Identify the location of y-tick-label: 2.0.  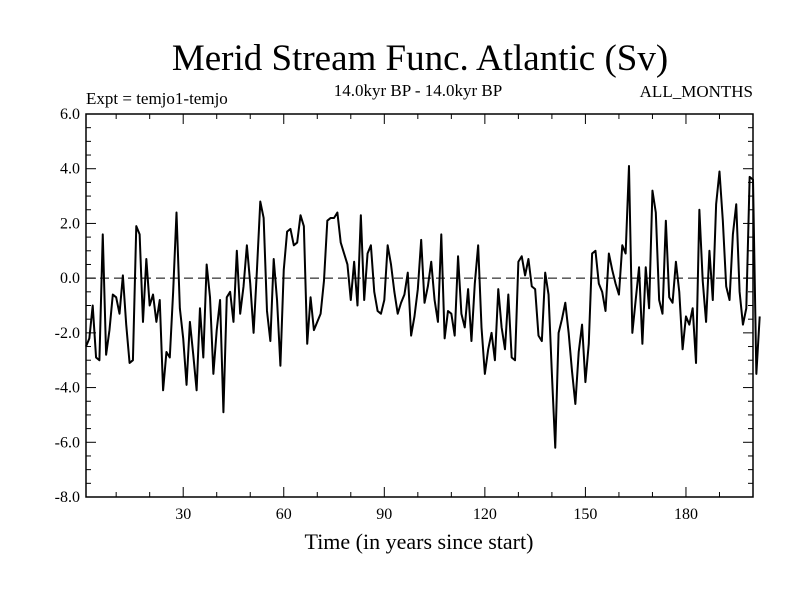
(70, 223).